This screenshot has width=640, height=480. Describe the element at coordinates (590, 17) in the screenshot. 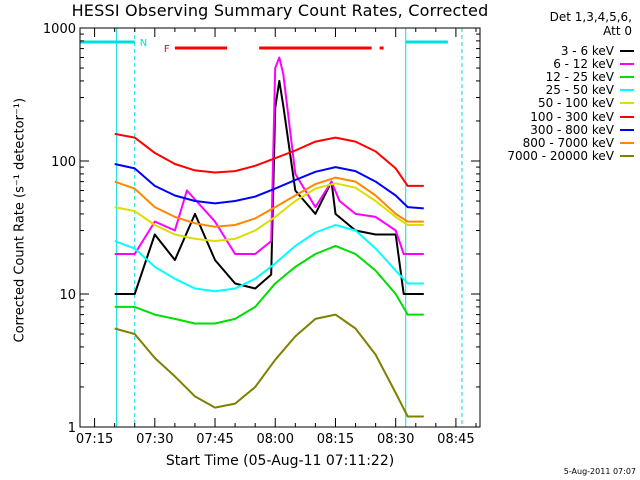

I see `legend-header-line: Det 1,3,4,5,6,` at that location.